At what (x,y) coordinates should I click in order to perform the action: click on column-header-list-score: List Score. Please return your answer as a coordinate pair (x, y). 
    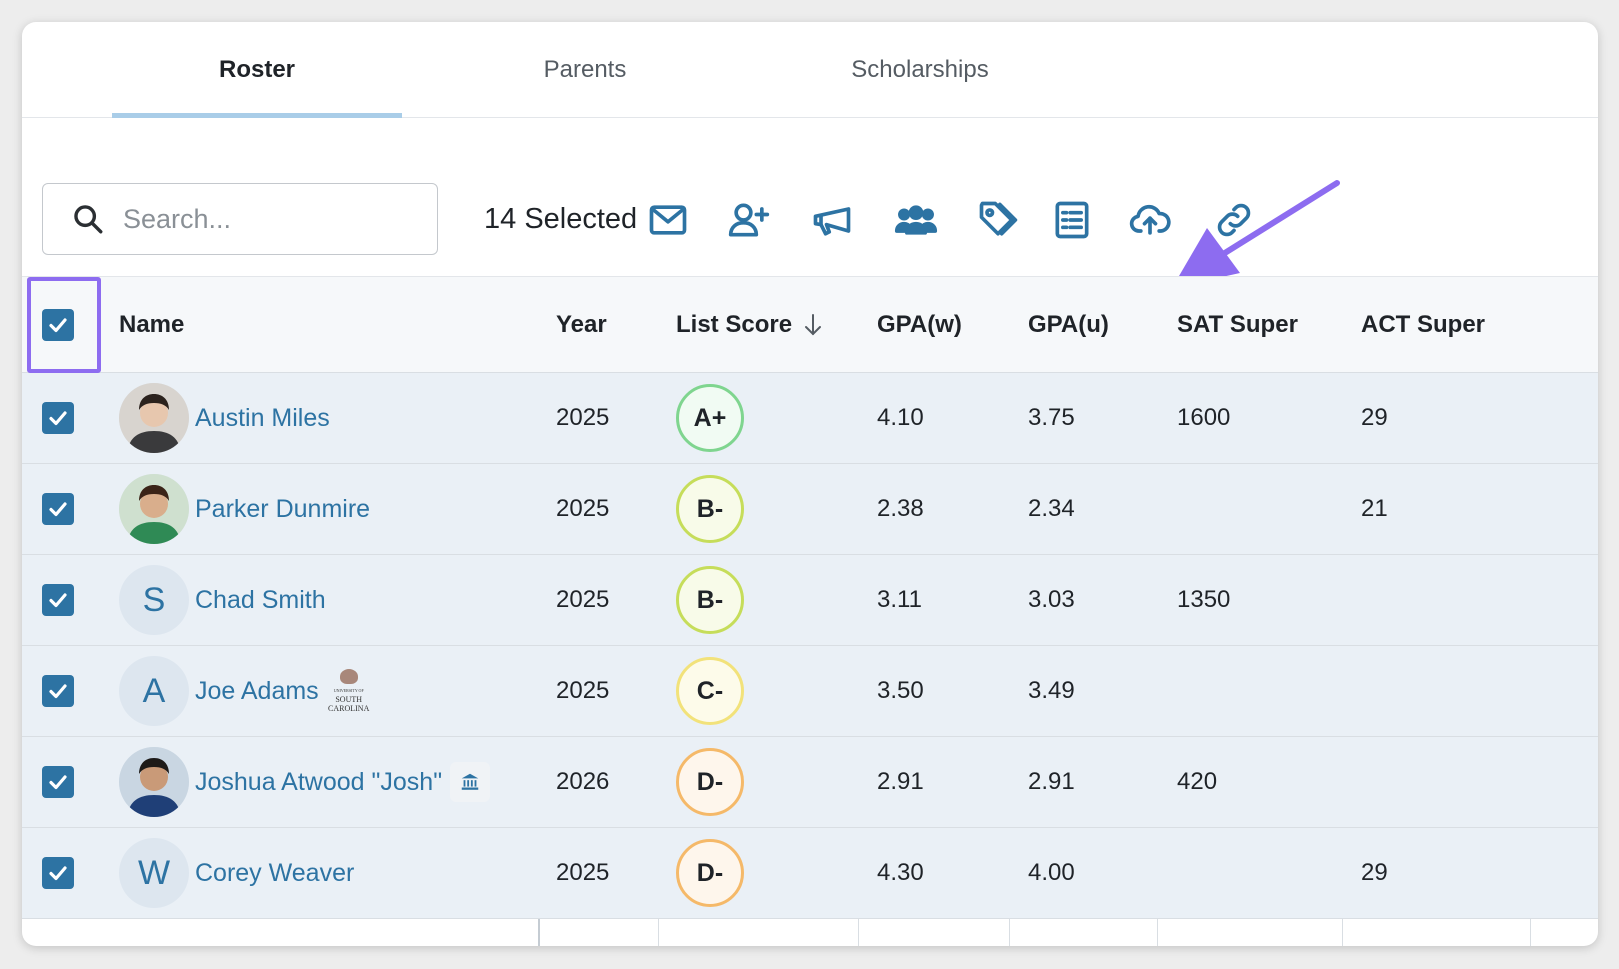
    Looking at the image, I should click on (750, 324).